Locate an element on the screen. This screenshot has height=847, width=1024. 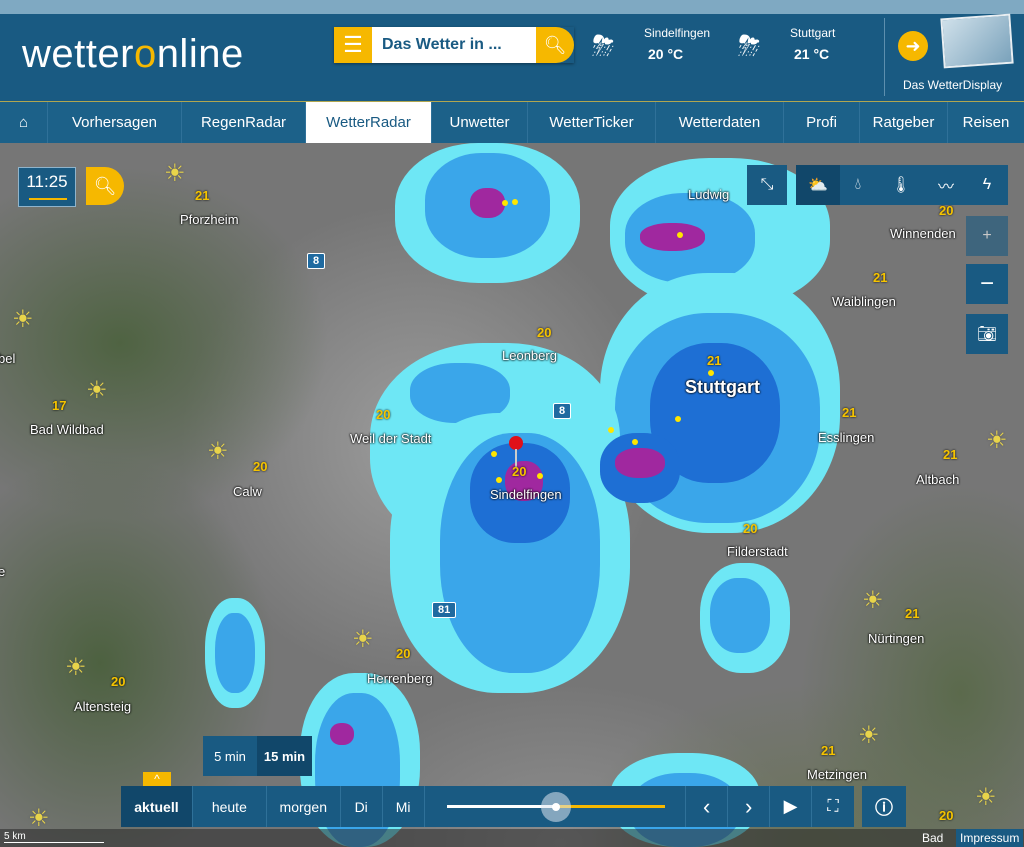
sun-thunderstorm-icon: ⛈ is located at coordinates (749, 45).